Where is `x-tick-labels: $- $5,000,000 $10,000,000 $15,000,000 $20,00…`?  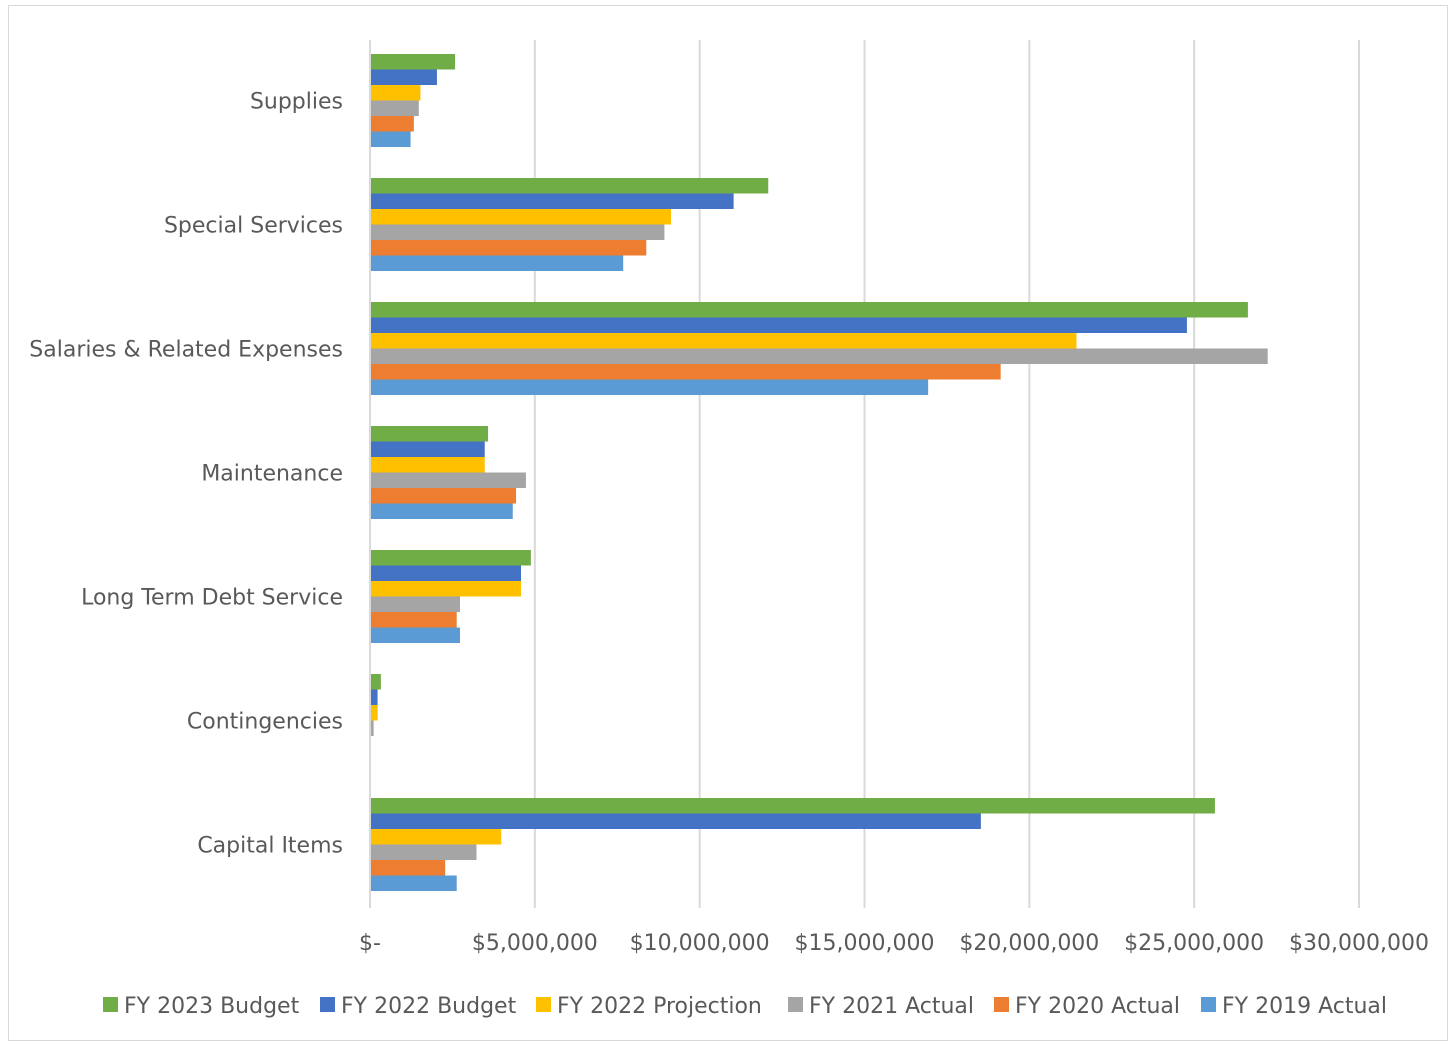 x-tick-labels: $- $5,000,000 $10,000,000 $15,000,000 $20,00… is located at coordinates (894, 943).